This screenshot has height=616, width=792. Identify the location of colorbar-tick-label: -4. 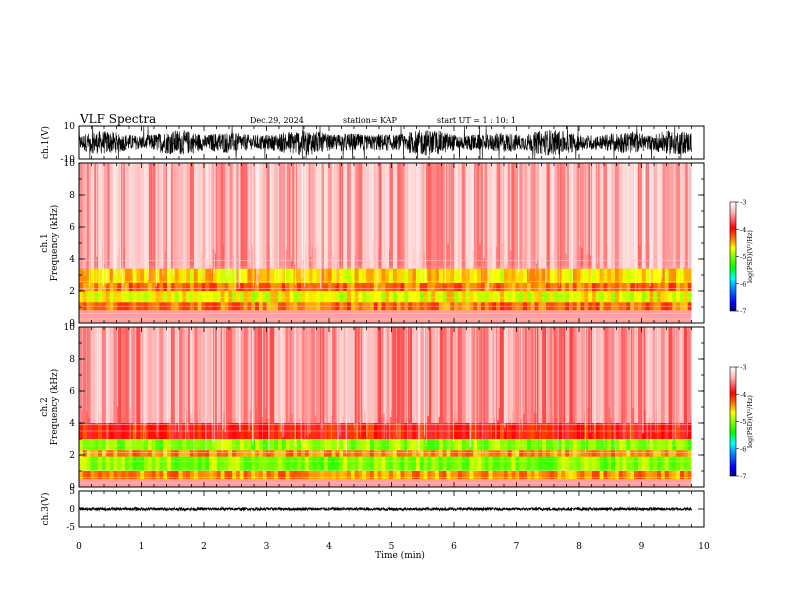
(743, 230).